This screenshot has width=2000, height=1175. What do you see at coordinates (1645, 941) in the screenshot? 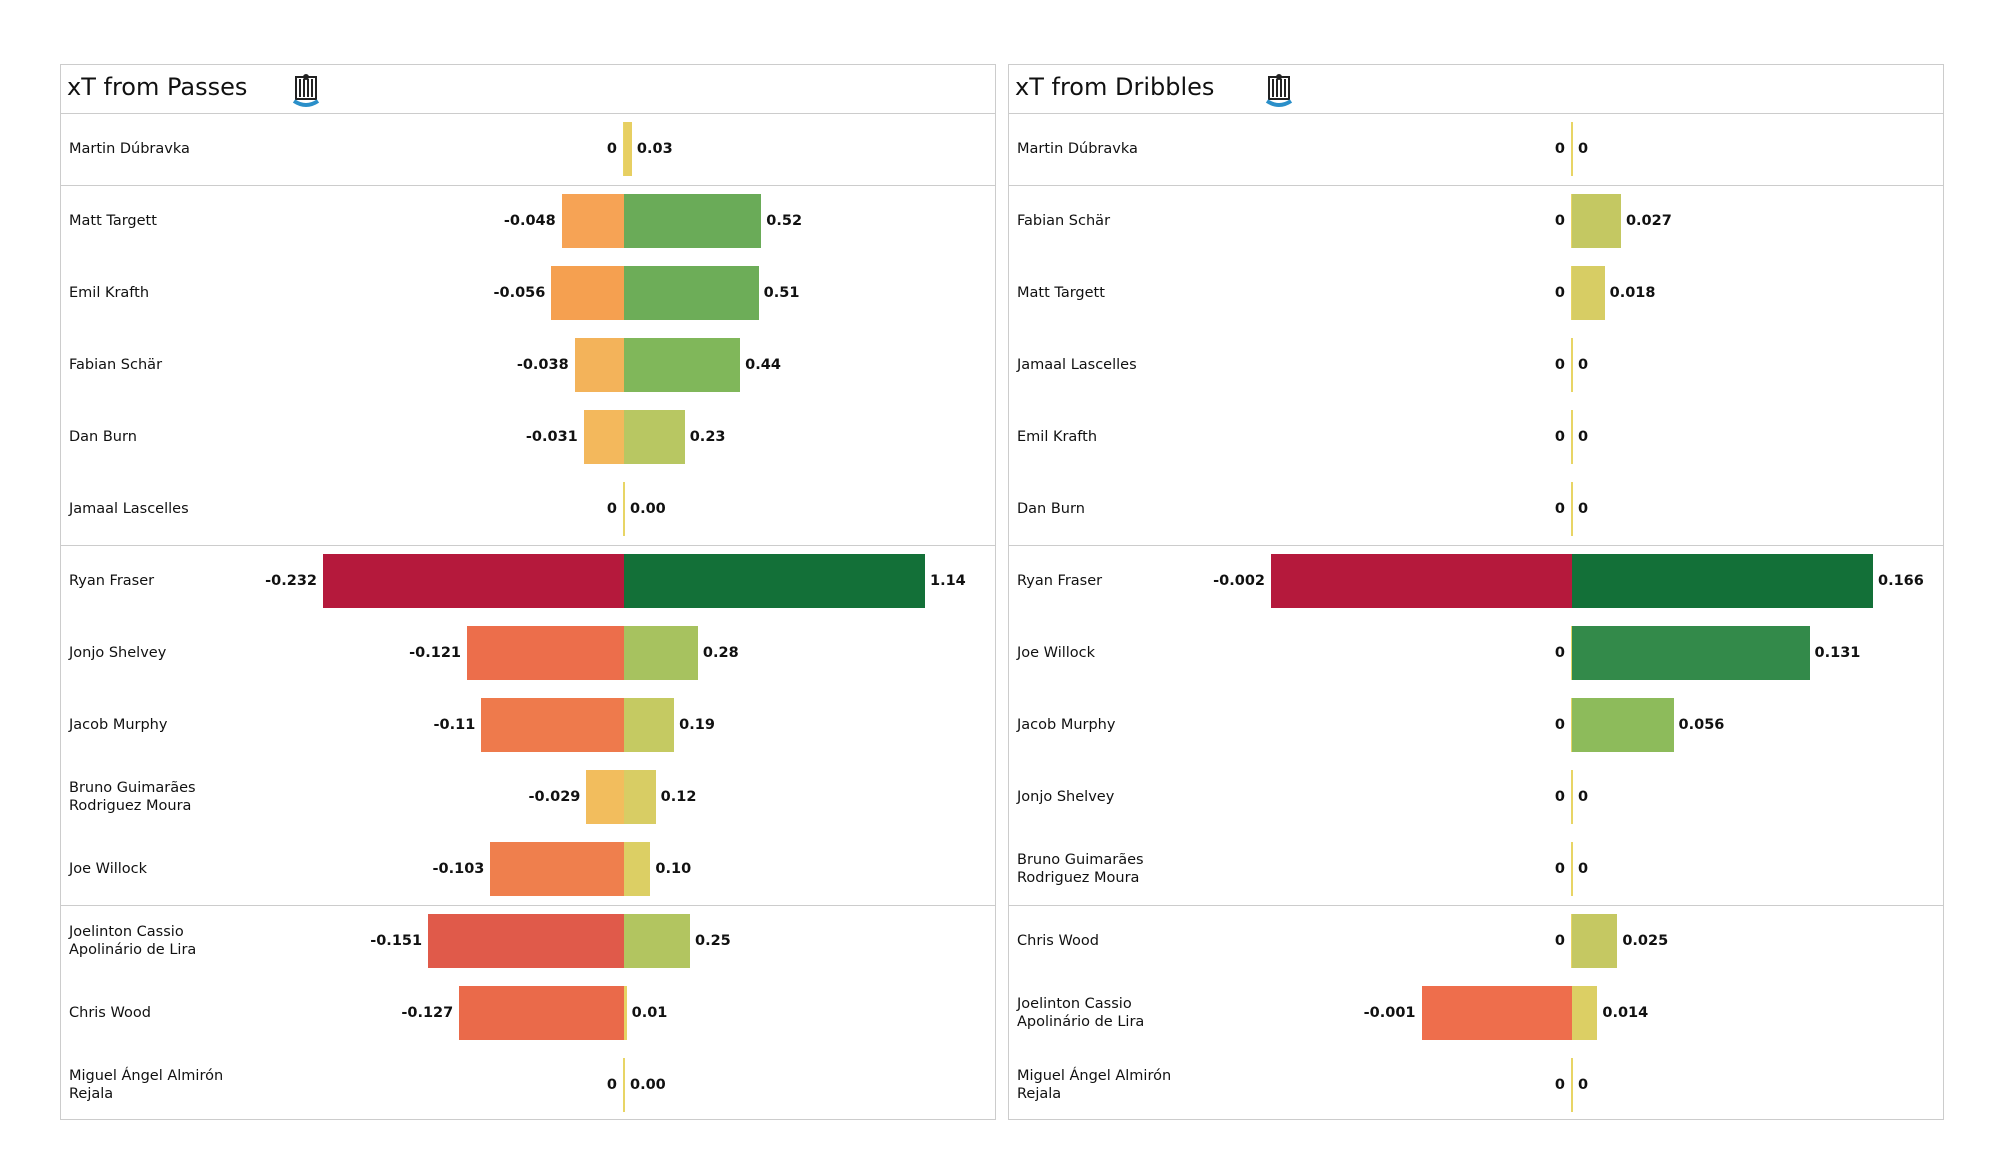
I see `positive-value-label: 0.025` at bounding box center [1645, 941].